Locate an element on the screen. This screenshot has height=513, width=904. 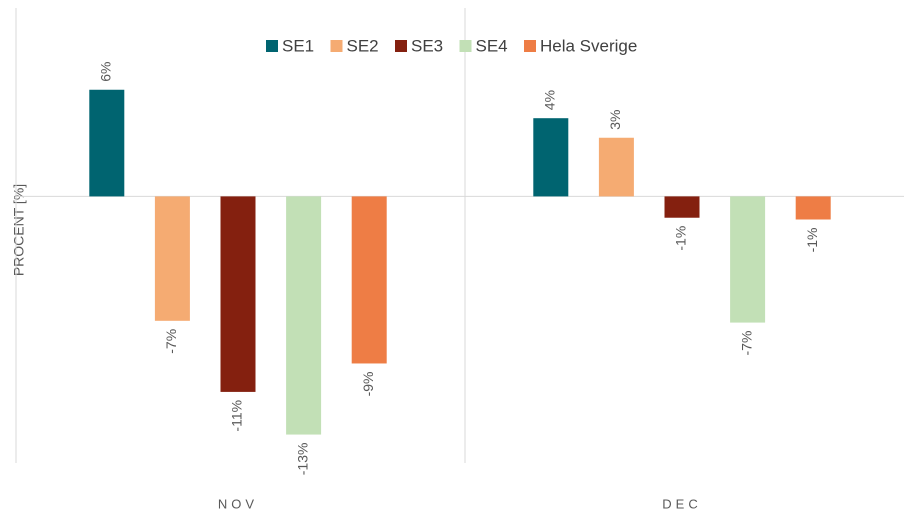
data-label: 6% is located at coordinates (106, 72).